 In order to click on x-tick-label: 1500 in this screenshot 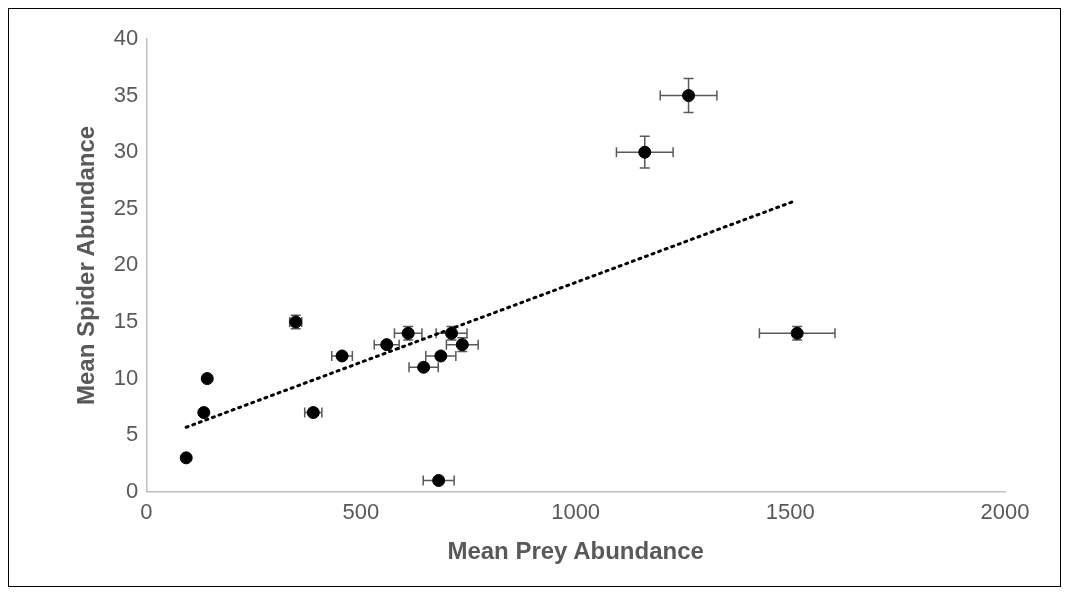, I will do `click(790, 512)`.